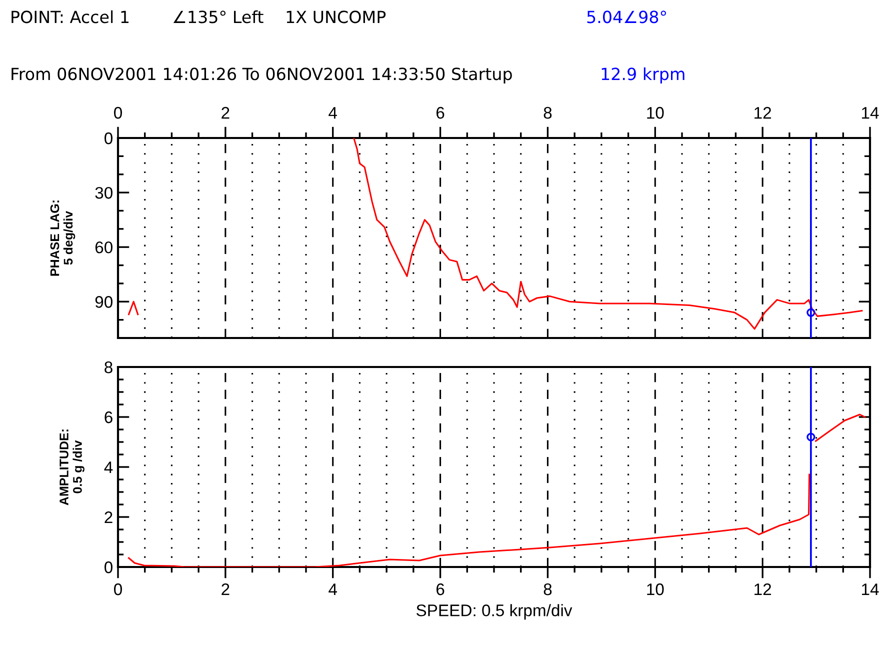 This screenshot has height=645, width=885. What do you see at coordinates (103, 247) in the screenshot?
I see `y-tick-label: 60` at bounding box center [103, 247].